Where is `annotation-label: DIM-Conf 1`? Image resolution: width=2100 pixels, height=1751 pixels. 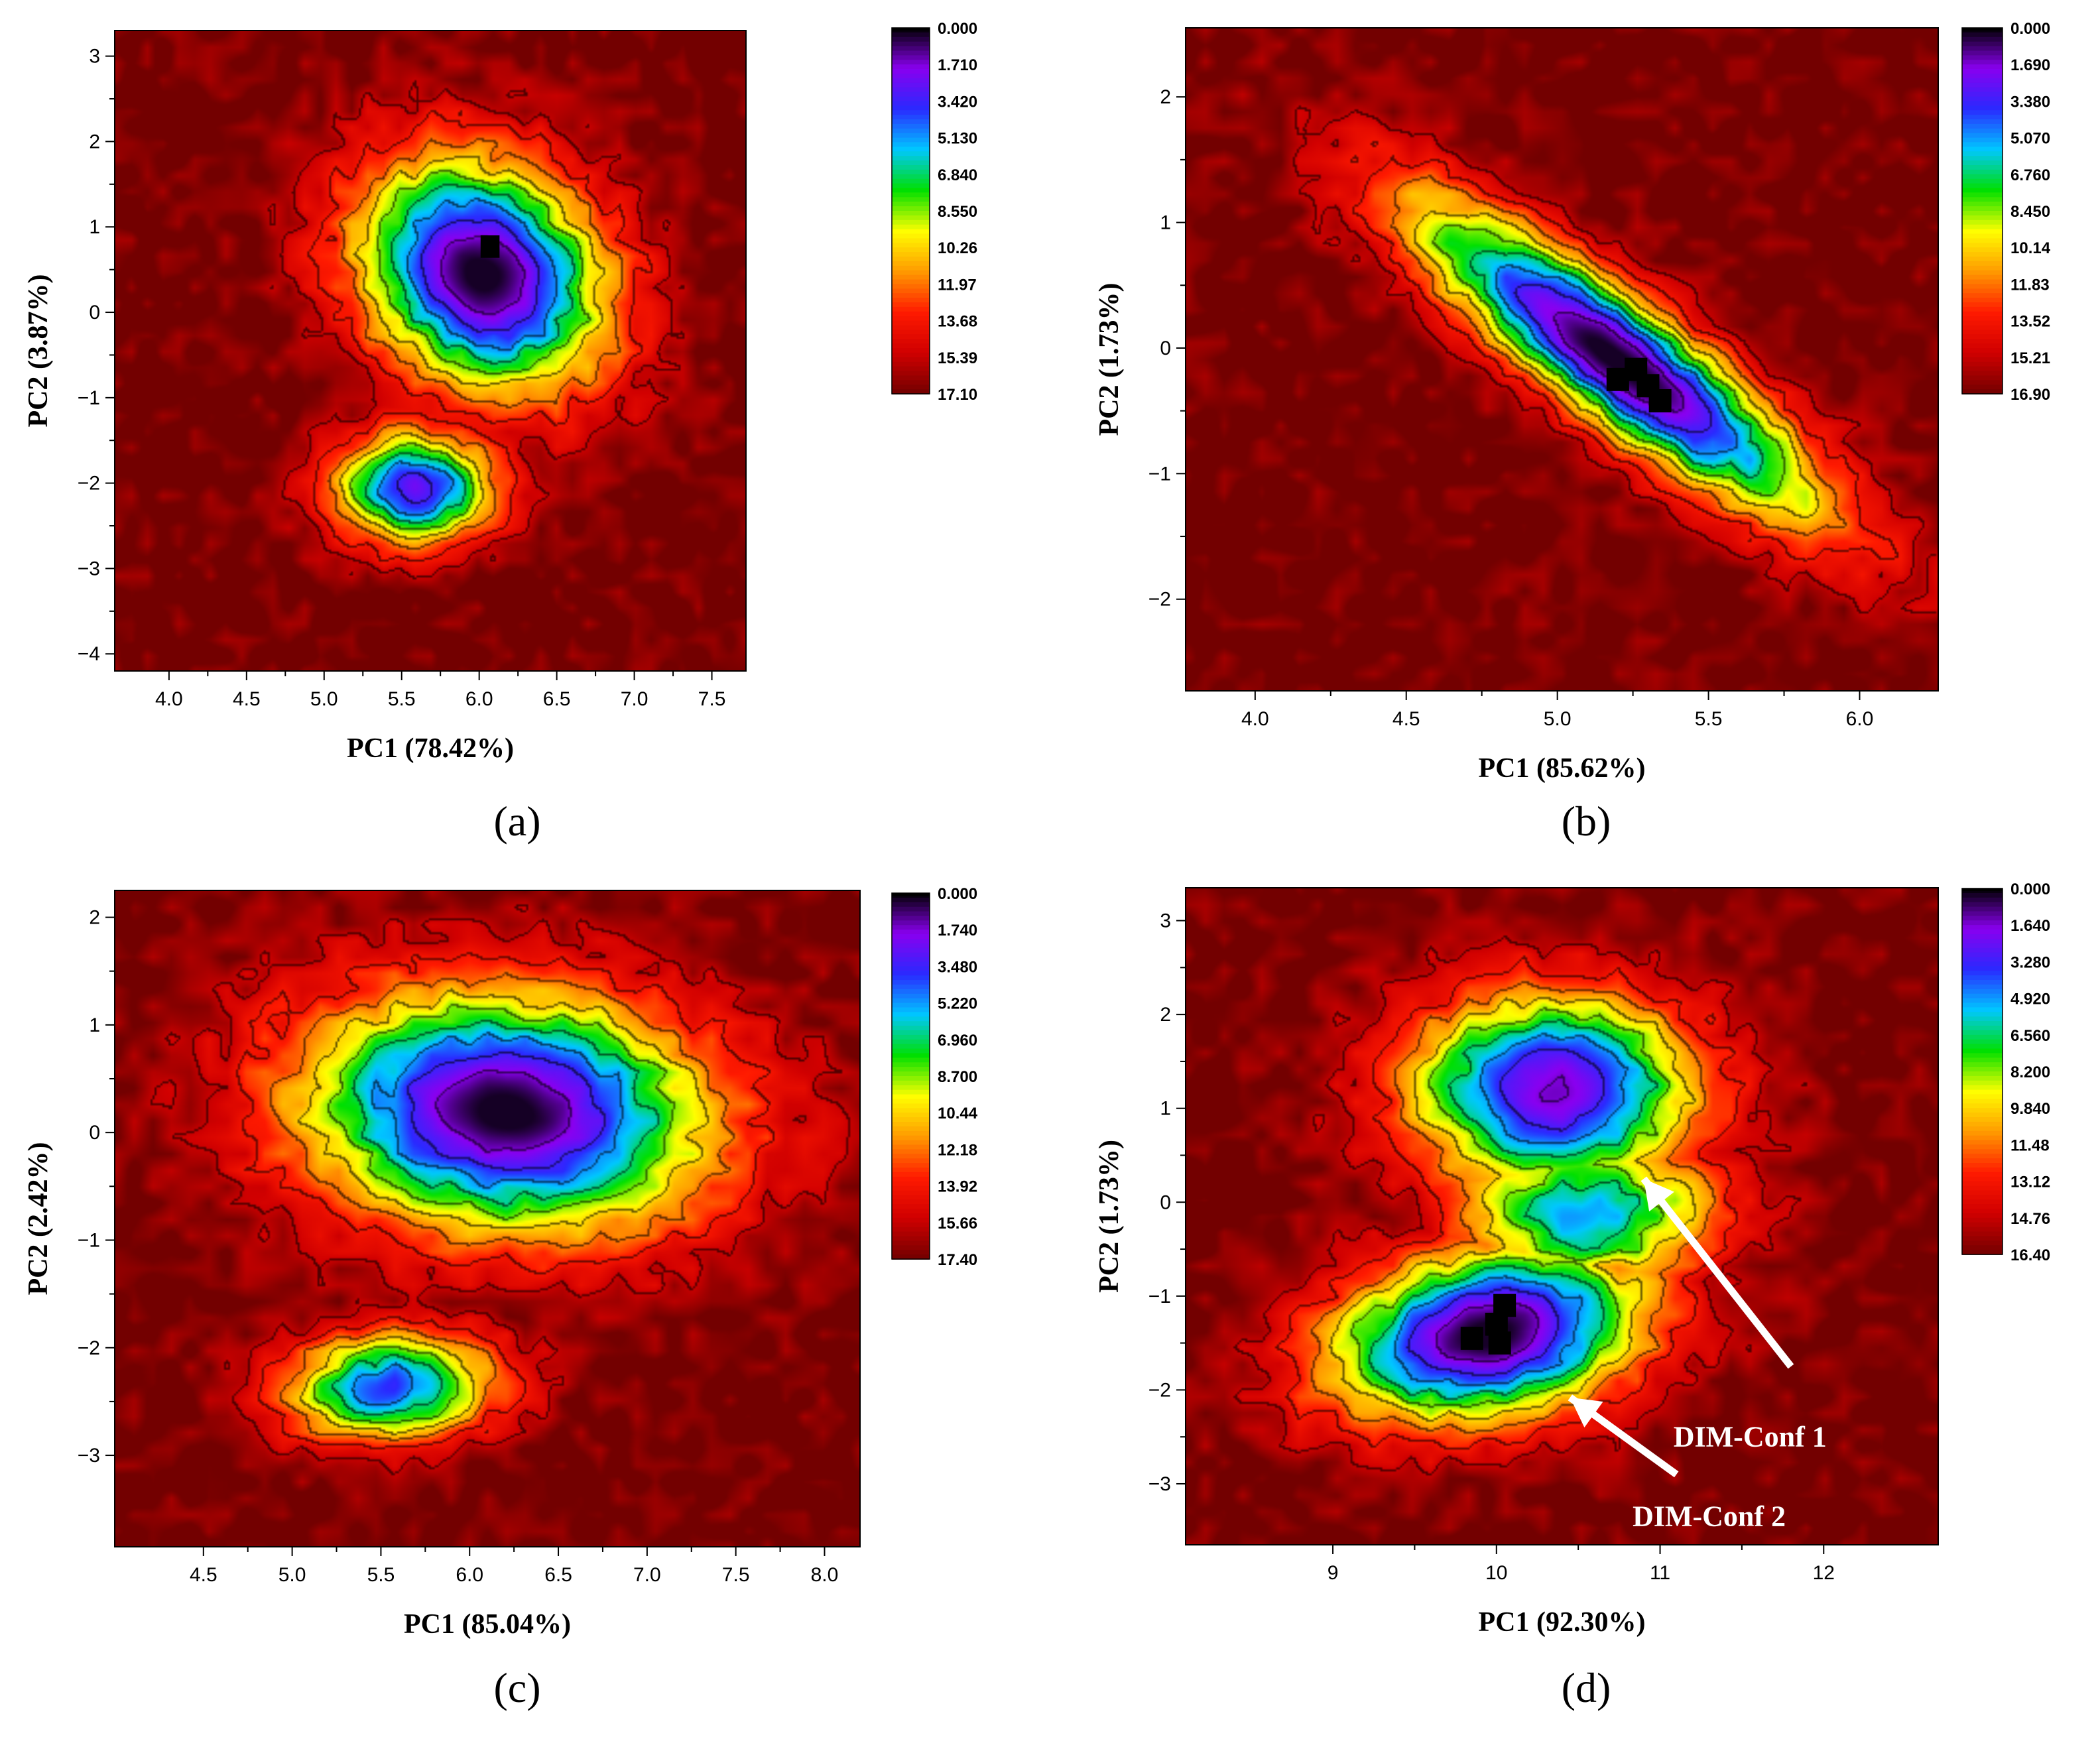 annotation-label: DIM-Conf 1 is located at coordinates (1751, 1437).